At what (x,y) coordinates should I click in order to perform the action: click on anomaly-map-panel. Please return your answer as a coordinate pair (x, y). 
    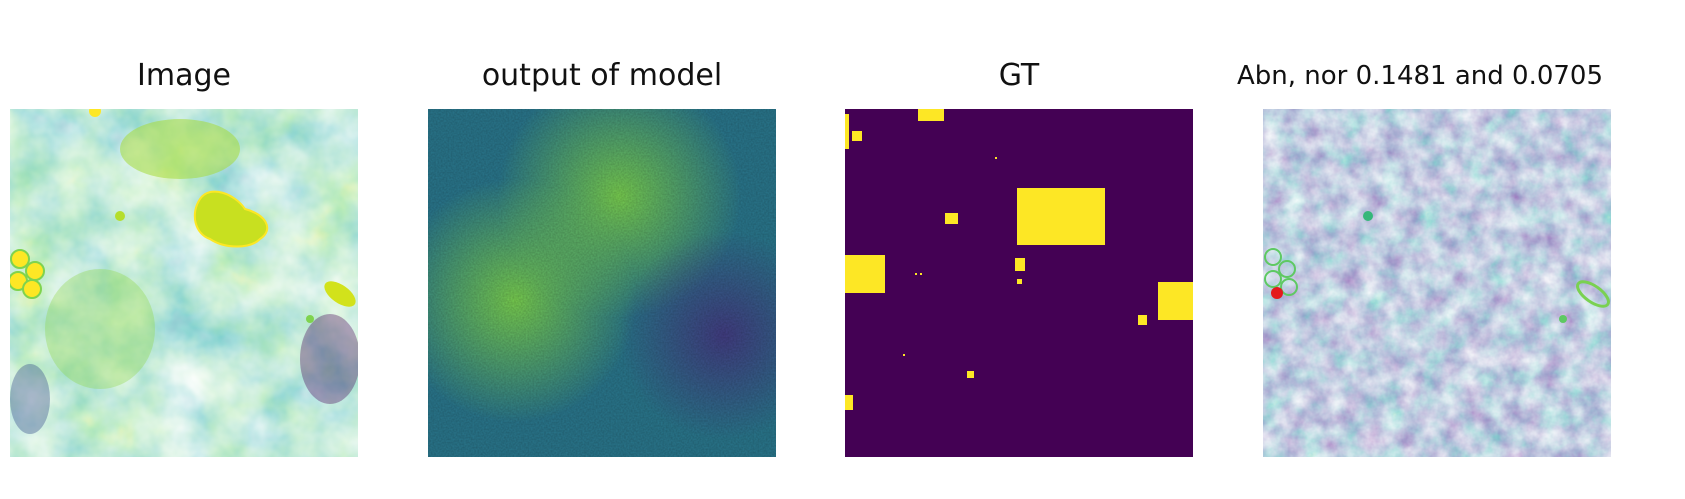
    Looking at the image, I should click on (1437, 283).